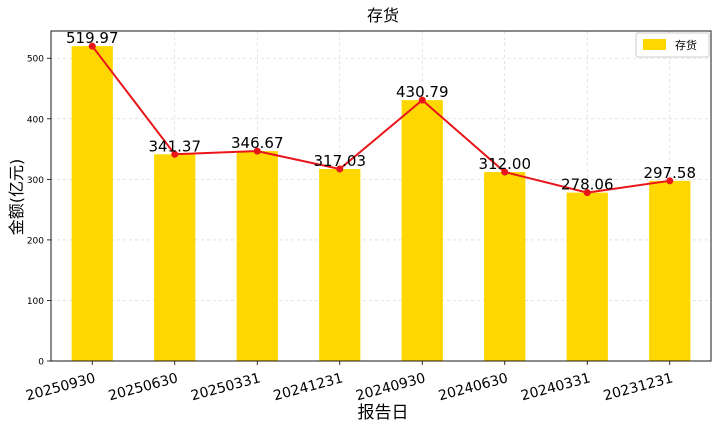 The width and height of the screenshot is (719, 432). Describe the element at coordinates (555, 387) in the screenshot. I see `x-tick-label: 20240331` at that location.